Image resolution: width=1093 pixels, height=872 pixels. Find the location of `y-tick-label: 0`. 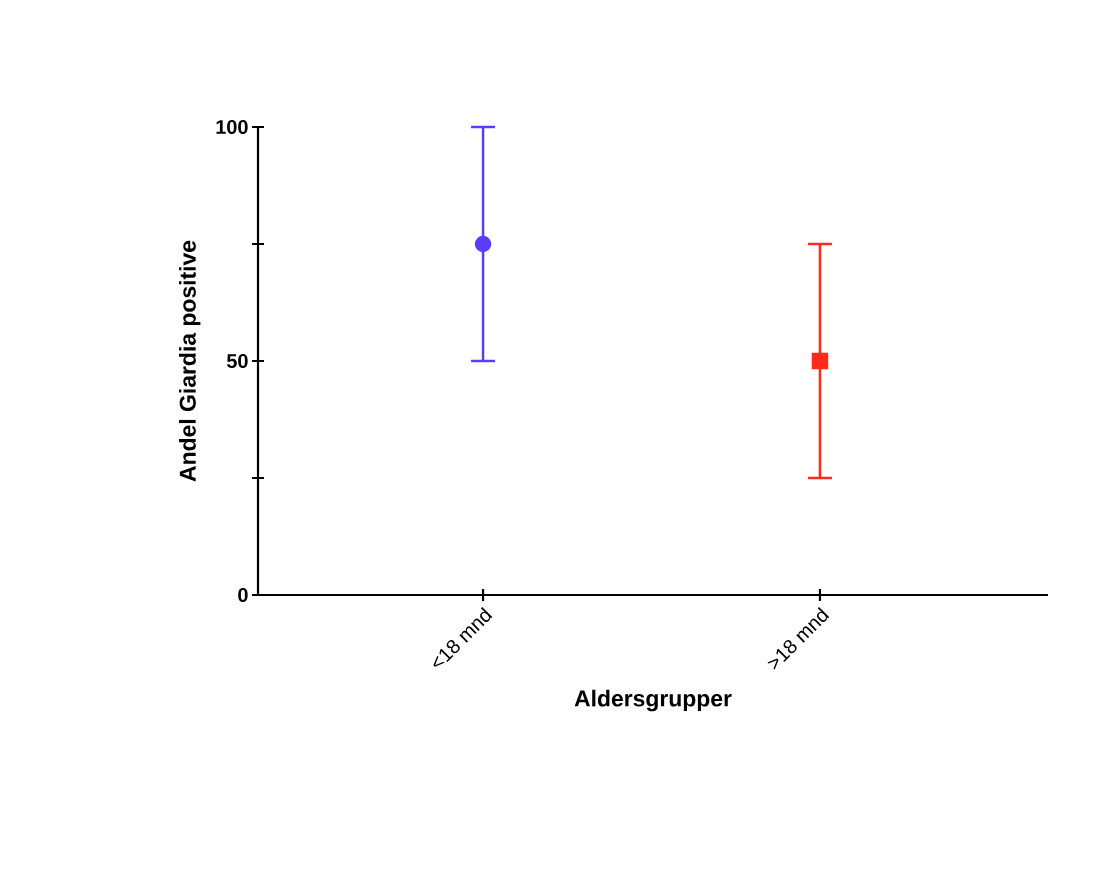

y-tick-label: 0 is located at coordinates (243, 595).